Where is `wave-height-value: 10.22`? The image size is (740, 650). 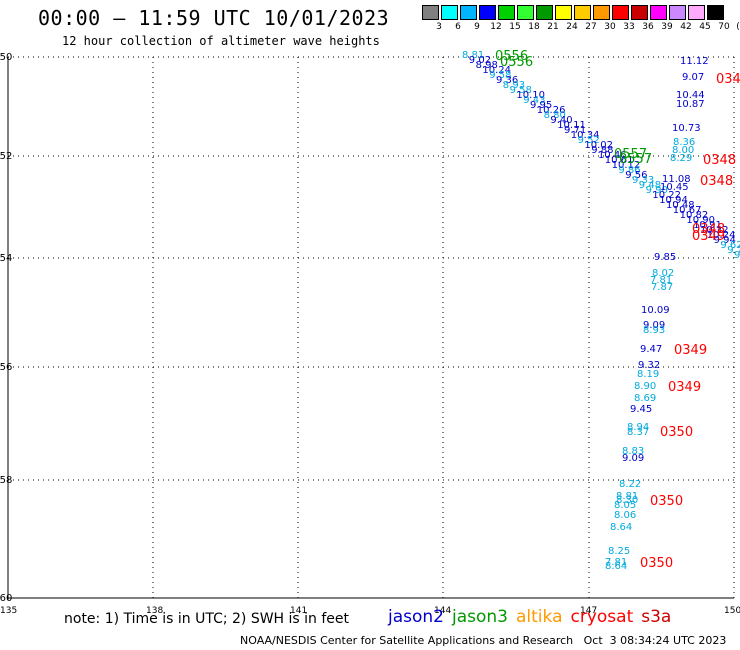 wave-height-value: 10.22 is located at coordinates (666, 195).